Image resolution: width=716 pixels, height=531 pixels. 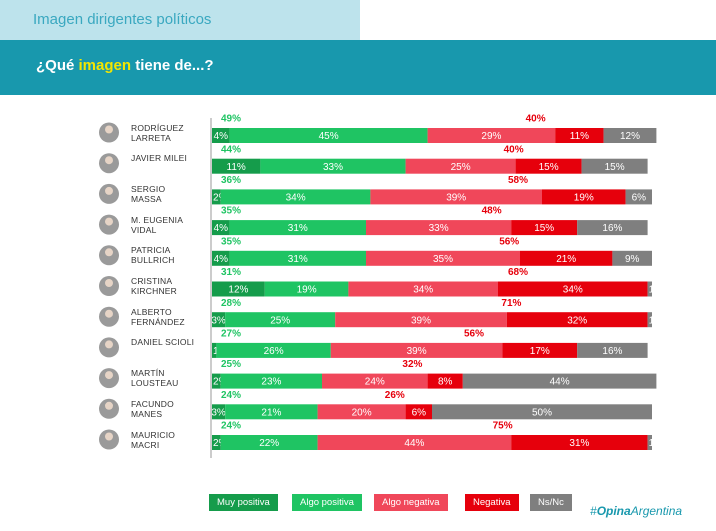 I want to click on tab-title: Imagen dirigentes políticos, so click(x=180, y=20).